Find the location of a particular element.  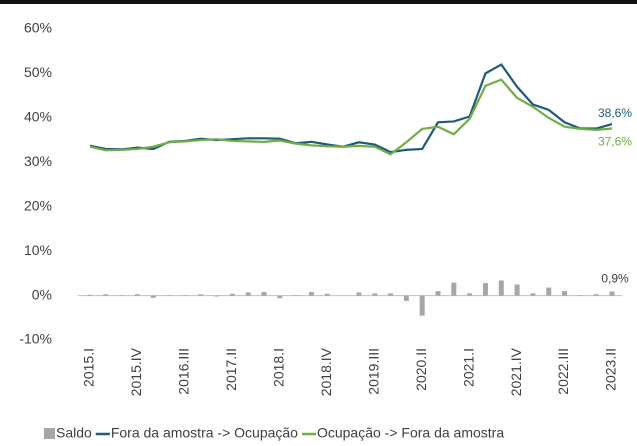

x-tick-label: 2021.I is located at coordinates (468, 367).